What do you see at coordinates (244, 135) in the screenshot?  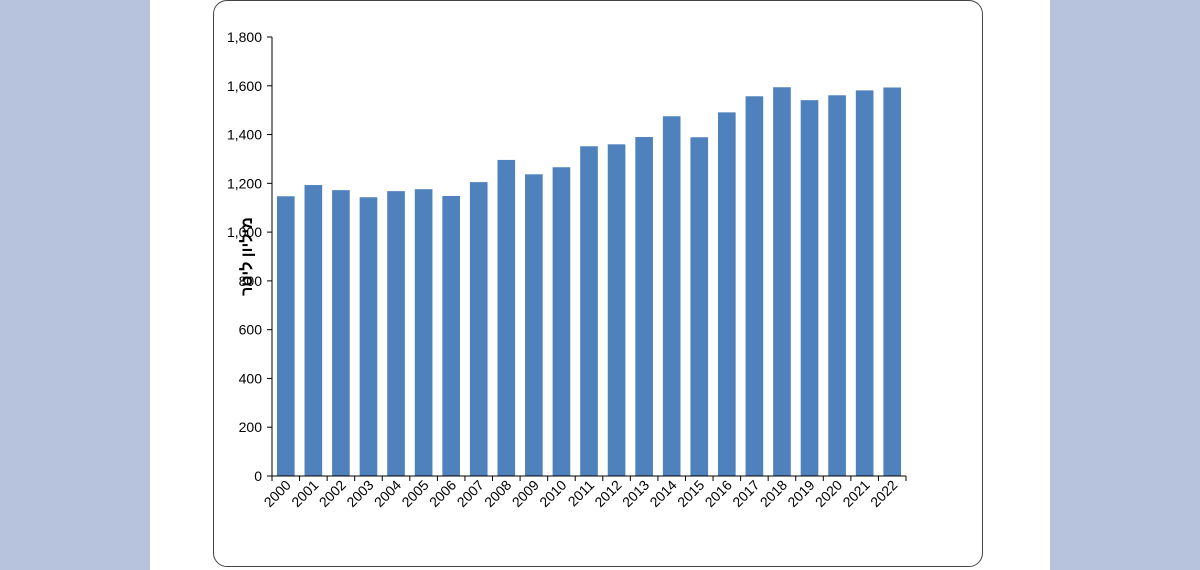 I see `y-tick-label: 1,400` at bounding box center [244, 135].